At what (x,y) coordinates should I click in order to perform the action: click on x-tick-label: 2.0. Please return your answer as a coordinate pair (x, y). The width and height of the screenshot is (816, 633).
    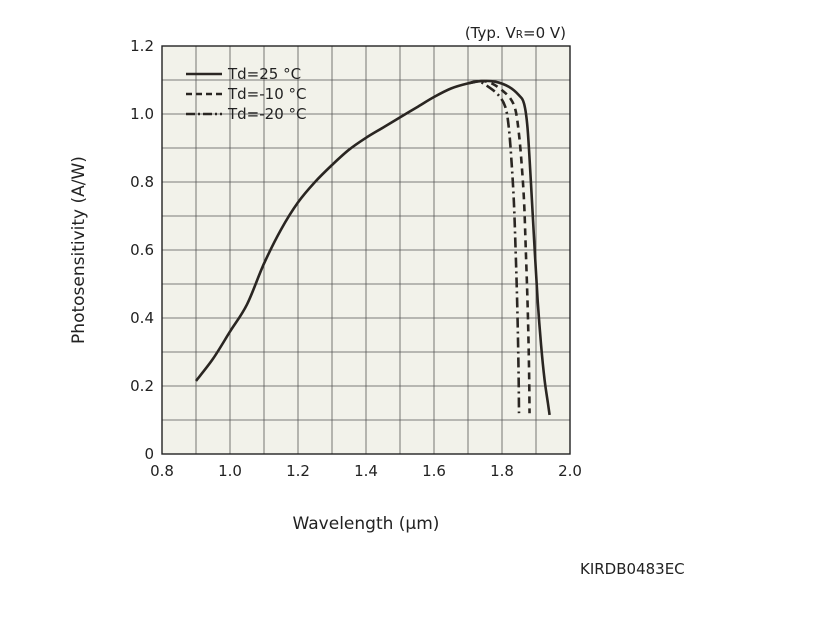
    Looking at the image, I should click on (570, 471).